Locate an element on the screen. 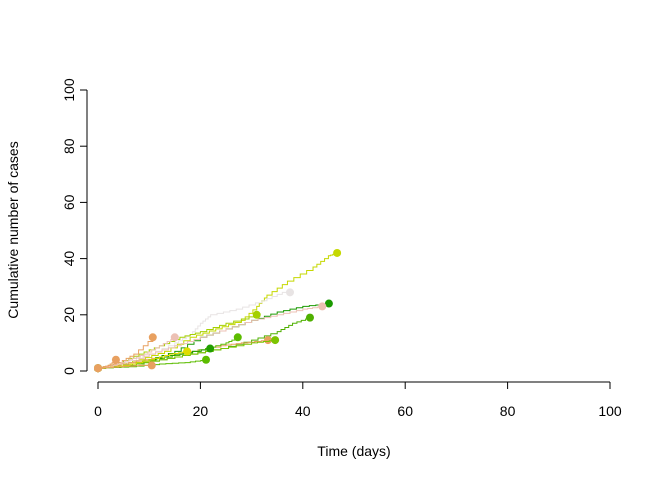  series-start-point is located at coordinates (98, 368).